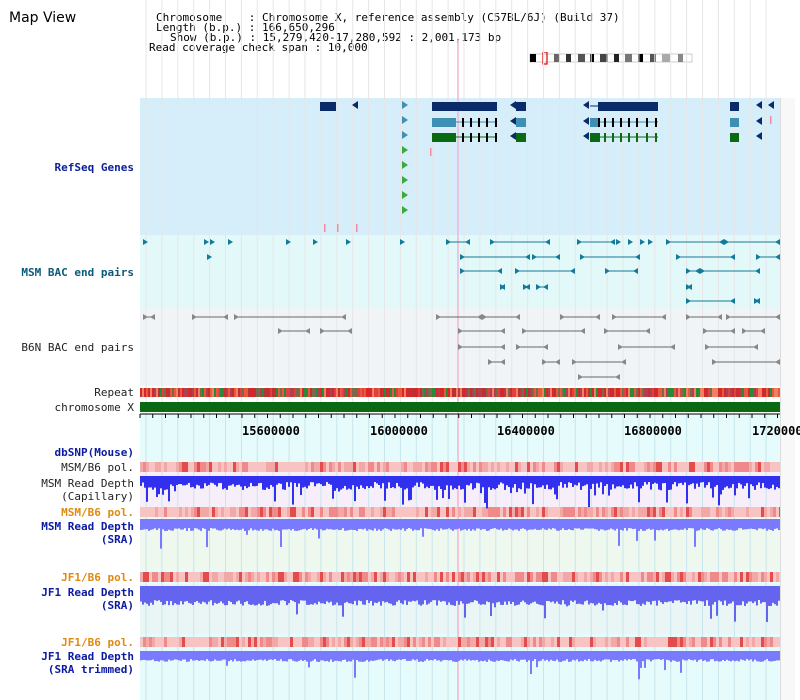 The width and height of the screenshot is (800, 700). I want to click on dbsnp-label: dbSNP(Mouse), so click(94, 452).